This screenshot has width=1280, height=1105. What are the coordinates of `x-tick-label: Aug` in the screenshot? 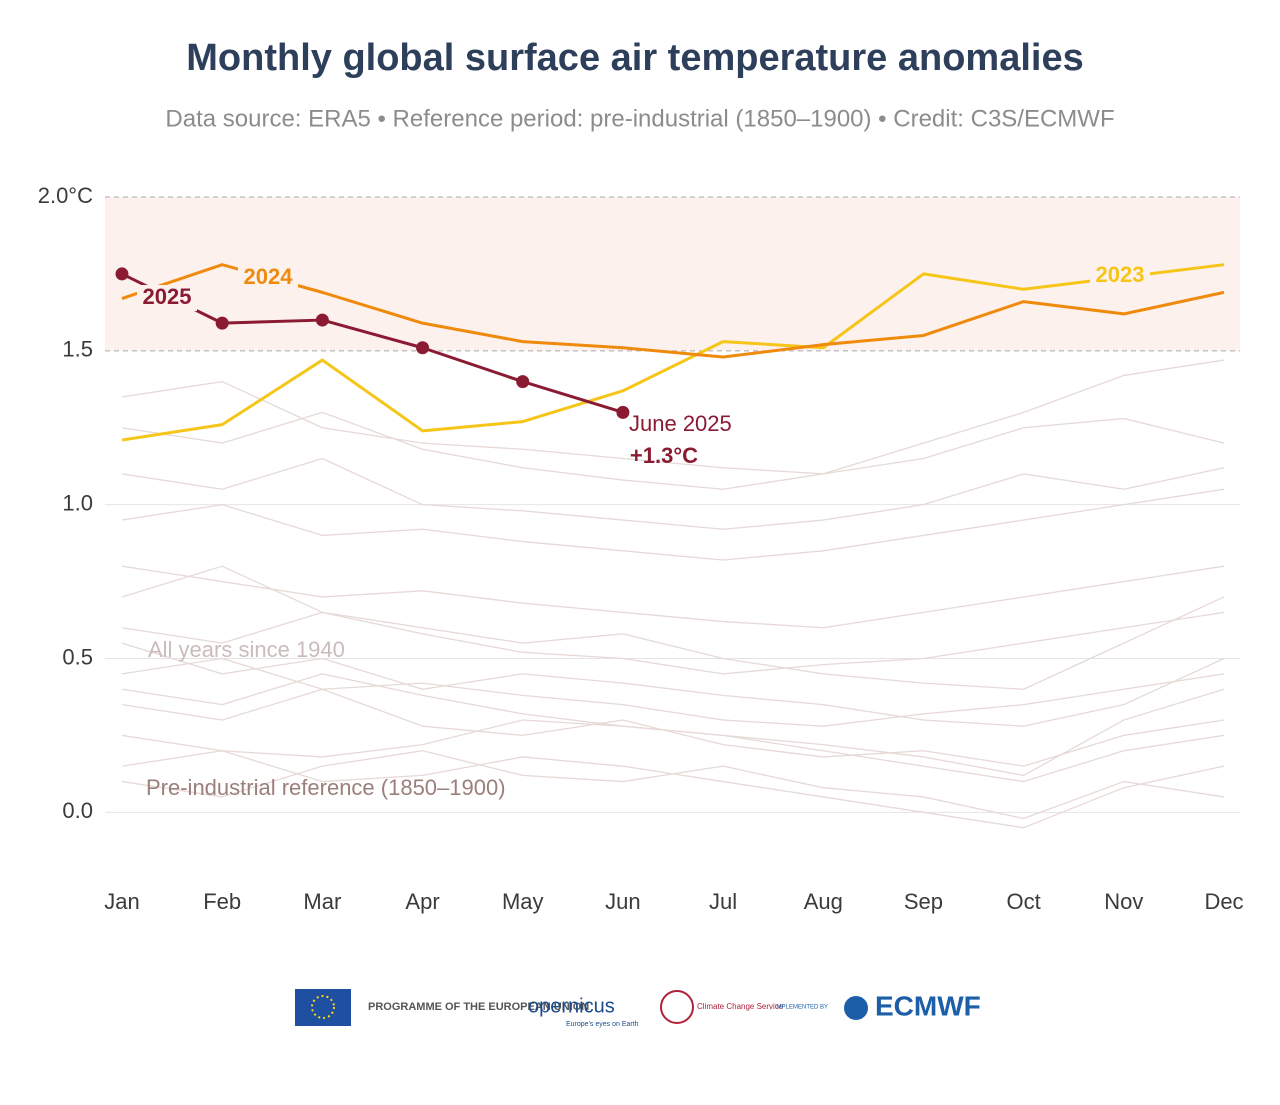 It's located at (823, 901).